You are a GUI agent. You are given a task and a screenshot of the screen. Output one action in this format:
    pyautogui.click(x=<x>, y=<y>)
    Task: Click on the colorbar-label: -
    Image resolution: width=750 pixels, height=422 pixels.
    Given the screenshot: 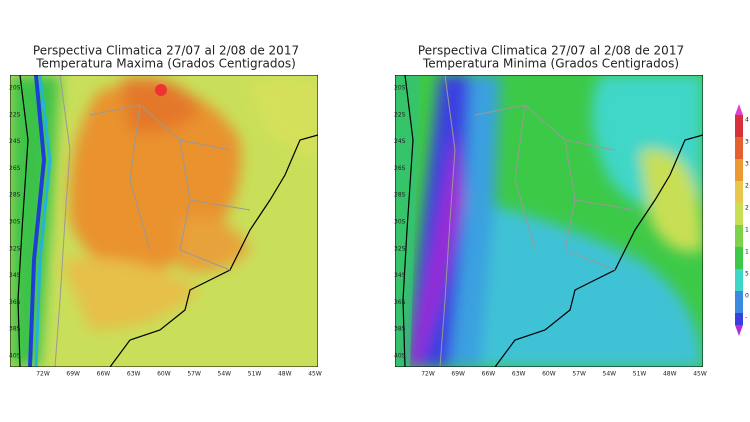 What is the action you would take?
    pyautogui.click(x=746, y=318)
    